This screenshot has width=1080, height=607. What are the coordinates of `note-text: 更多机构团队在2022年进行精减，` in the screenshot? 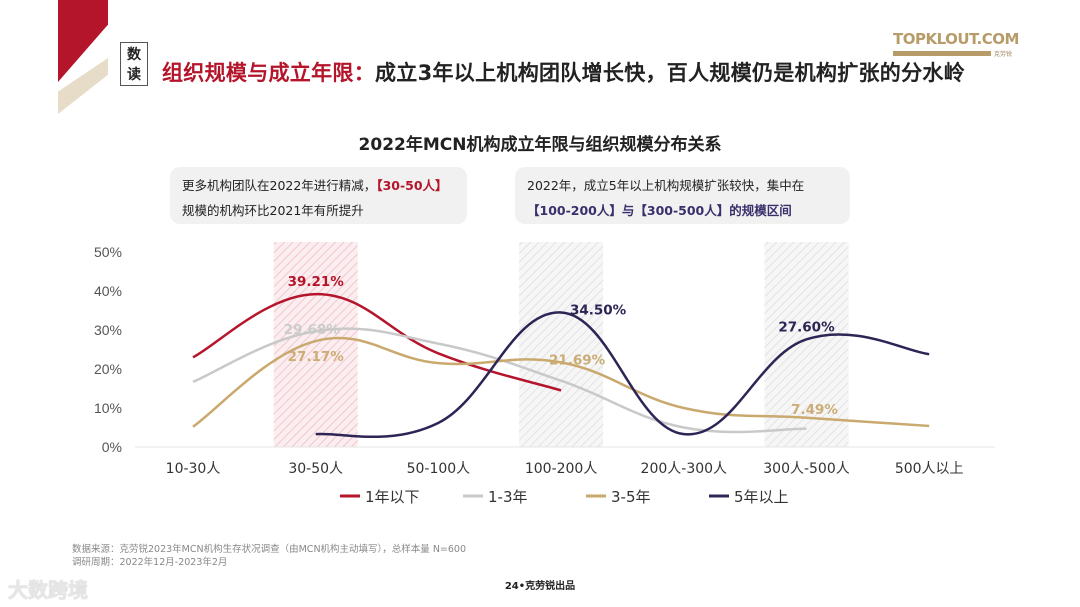 It's located at (279, 185).